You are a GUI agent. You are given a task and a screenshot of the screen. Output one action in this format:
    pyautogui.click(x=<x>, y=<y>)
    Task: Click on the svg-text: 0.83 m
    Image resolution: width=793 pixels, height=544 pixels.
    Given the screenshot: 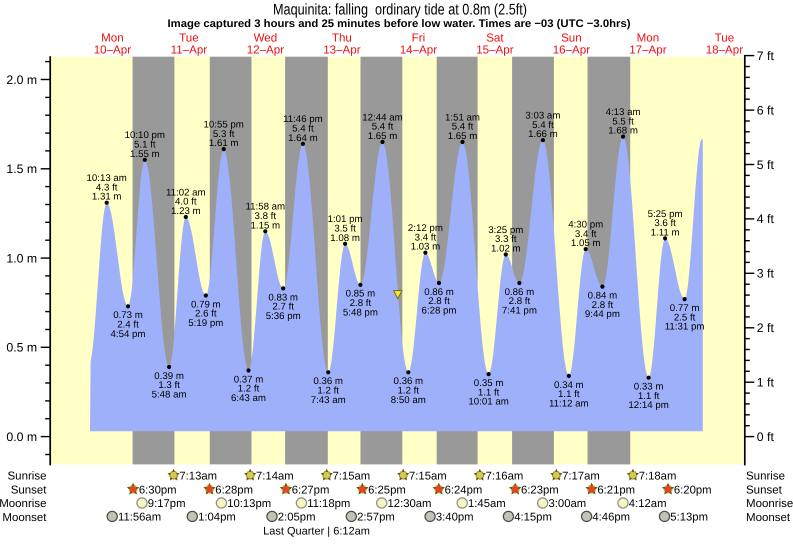 What is the action you would take?
    pyautogui.click(x=283, y=297)
    